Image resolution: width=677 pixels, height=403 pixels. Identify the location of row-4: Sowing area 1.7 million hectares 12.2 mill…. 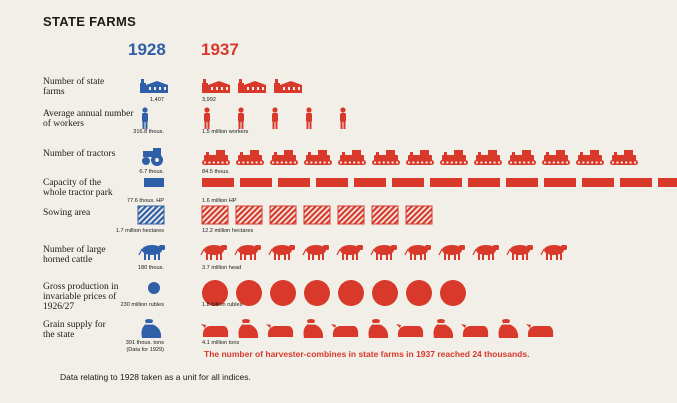
(238, 219).